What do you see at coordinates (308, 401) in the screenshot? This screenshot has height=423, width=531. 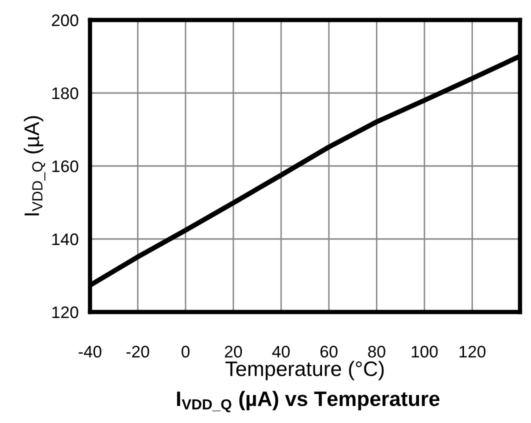 I see `text: I$_{VDD_Q}$ (µA) vs Temperature` at bounding box center [308, 401].